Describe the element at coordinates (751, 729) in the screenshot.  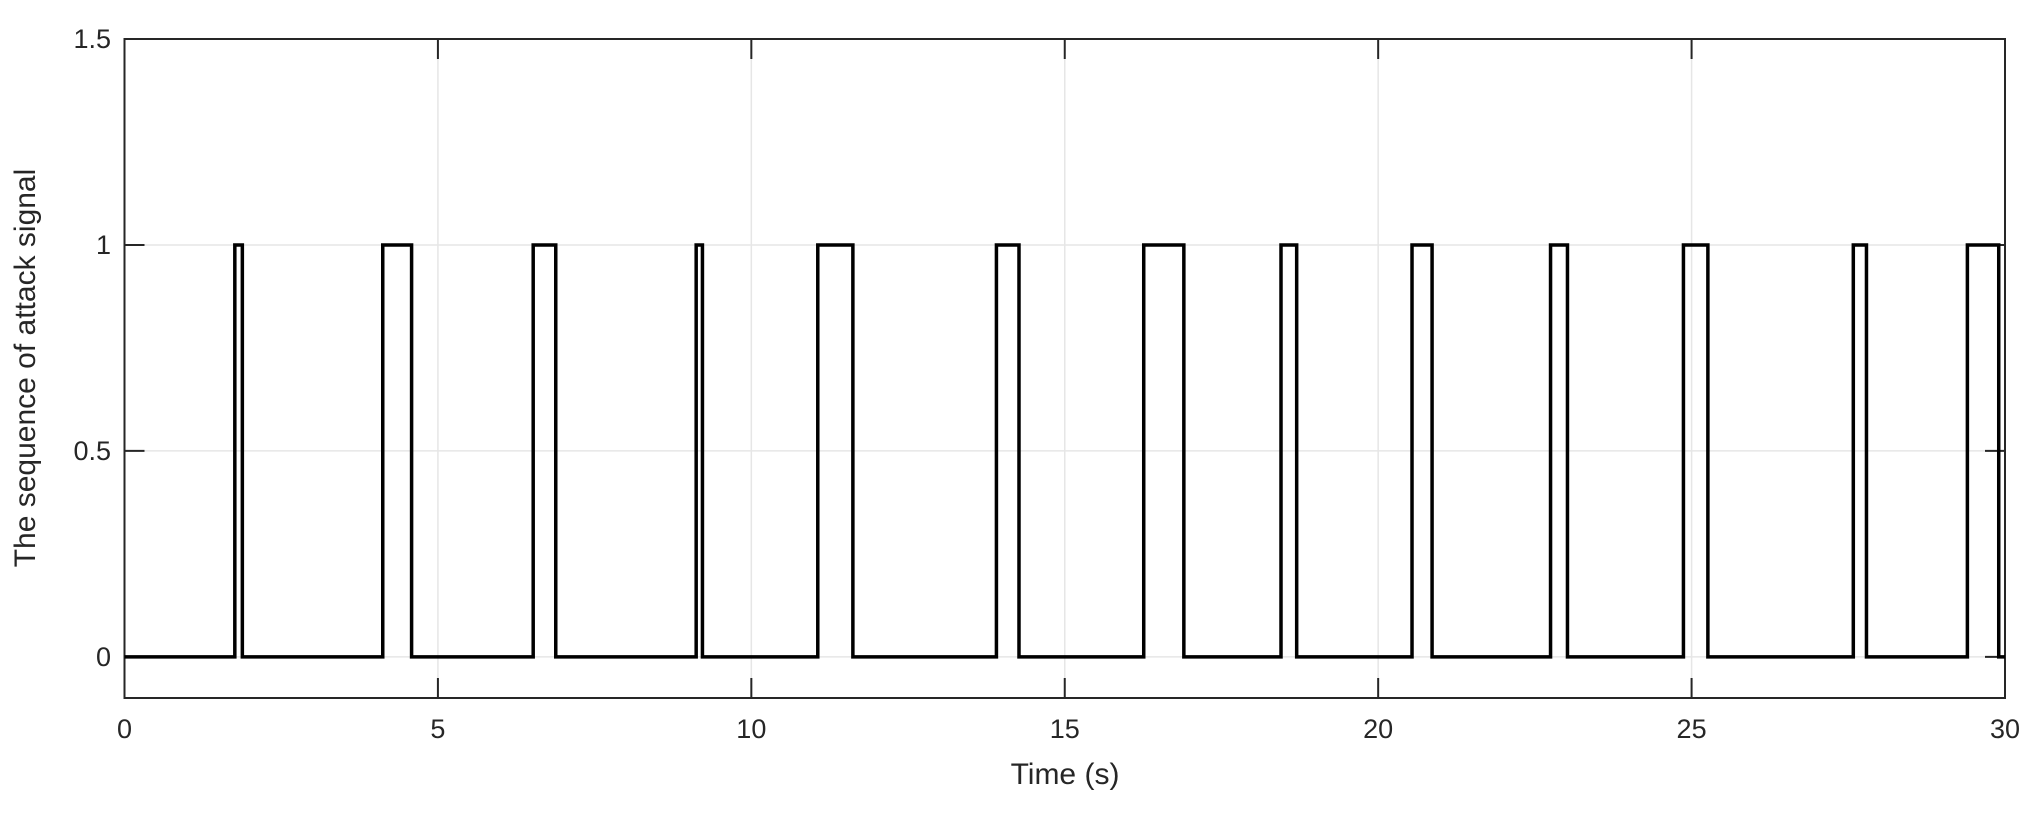
I see `x-tick-label: 10` at that location.